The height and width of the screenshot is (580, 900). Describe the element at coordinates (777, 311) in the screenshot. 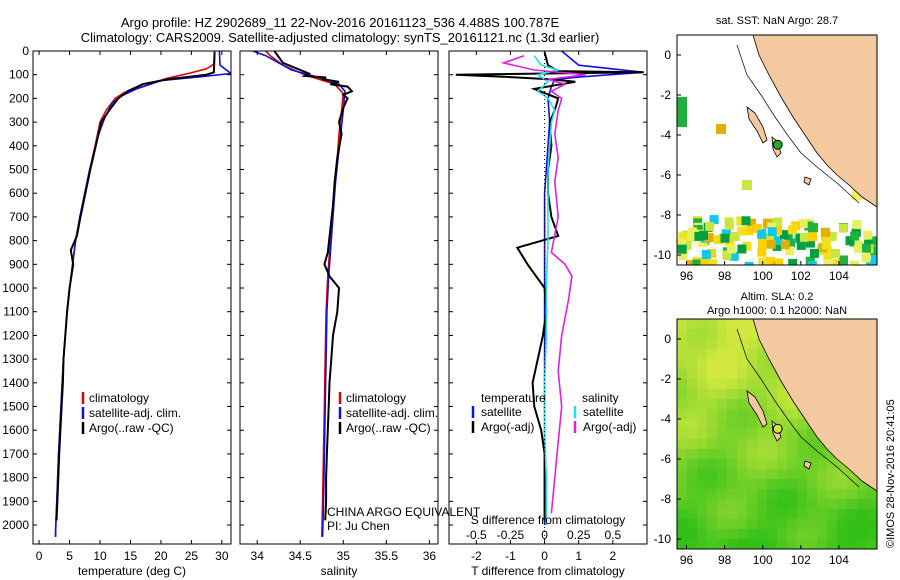

I see `sla-map-subtitle: Argo h1000: 0.1 h2000: NaN` at that location.